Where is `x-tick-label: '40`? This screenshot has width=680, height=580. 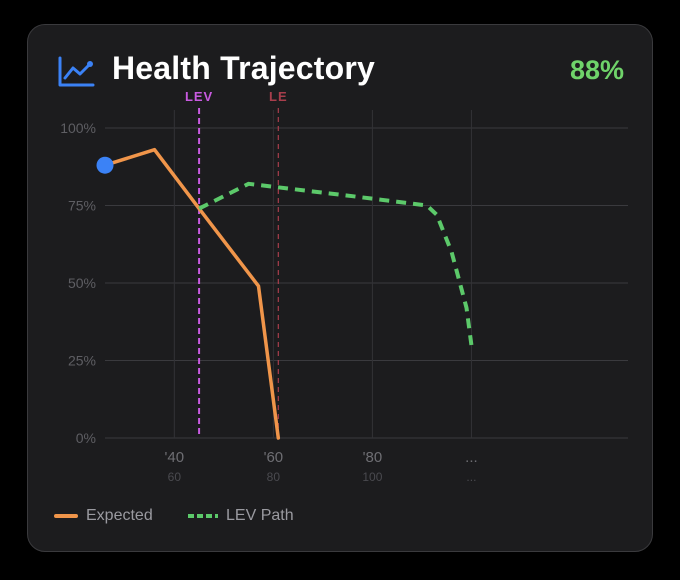 x-tick-label: '40 is located at coordinates (175, 457).